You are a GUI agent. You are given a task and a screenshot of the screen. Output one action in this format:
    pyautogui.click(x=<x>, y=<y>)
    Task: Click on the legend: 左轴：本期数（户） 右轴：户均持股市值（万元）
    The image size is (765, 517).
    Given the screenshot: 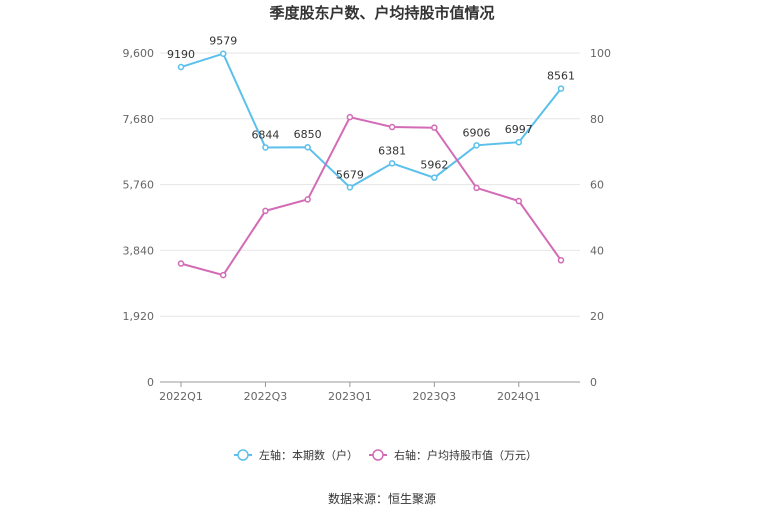 What is the action you would take?
    pyautogui.click(x=385, y=455)
    